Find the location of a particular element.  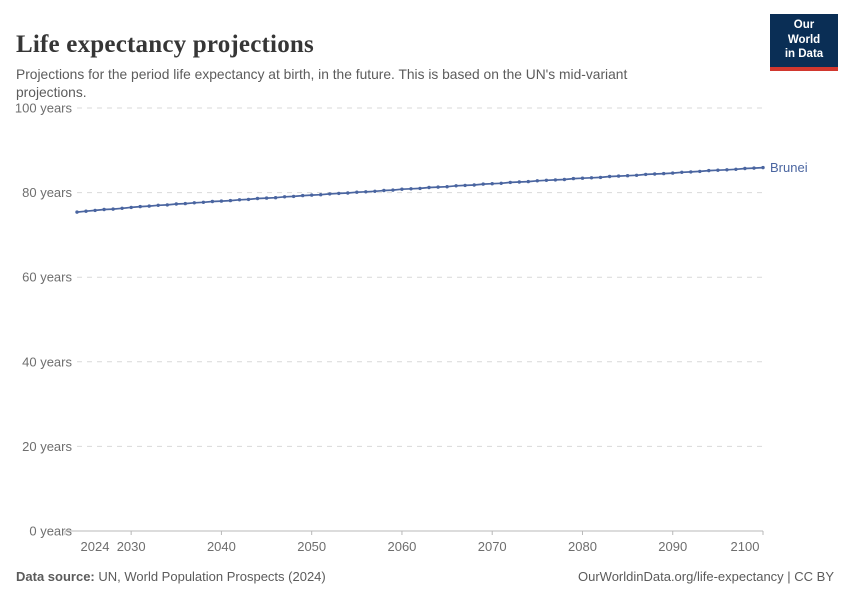

x-axis-tick-label: 2070 is located at coordinates (492, 546).